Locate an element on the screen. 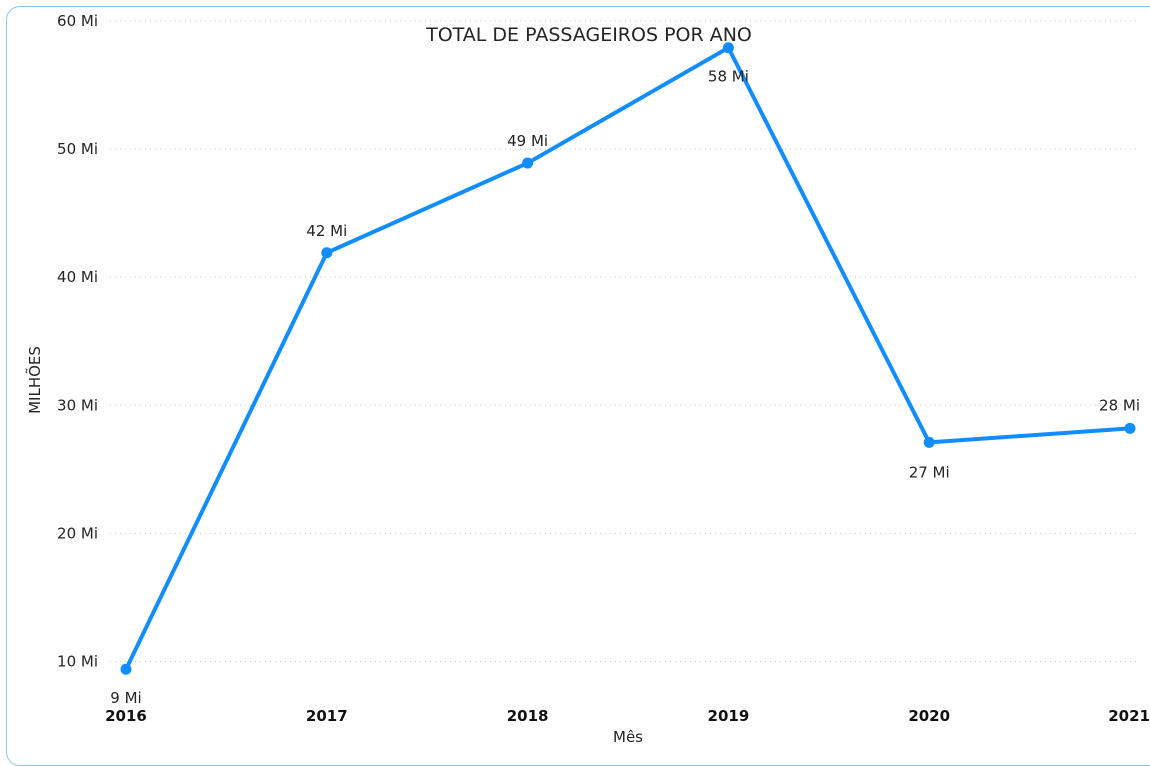 Image resolution: width=1150 pixels, height=766 pixels. y-tick-label: 20 Mi is located at coordinates (77, 533).